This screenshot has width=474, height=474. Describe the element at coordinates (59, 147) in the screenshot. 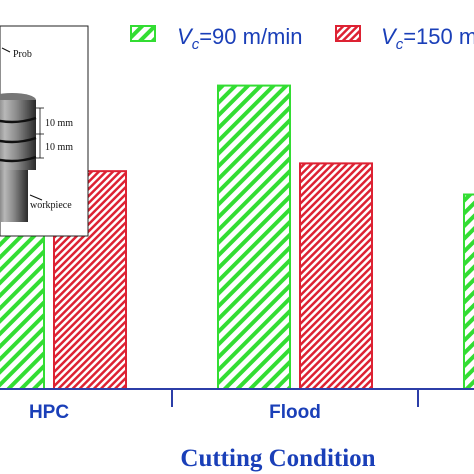

I see `inset-label-dim-2: 10 mm` at that location.